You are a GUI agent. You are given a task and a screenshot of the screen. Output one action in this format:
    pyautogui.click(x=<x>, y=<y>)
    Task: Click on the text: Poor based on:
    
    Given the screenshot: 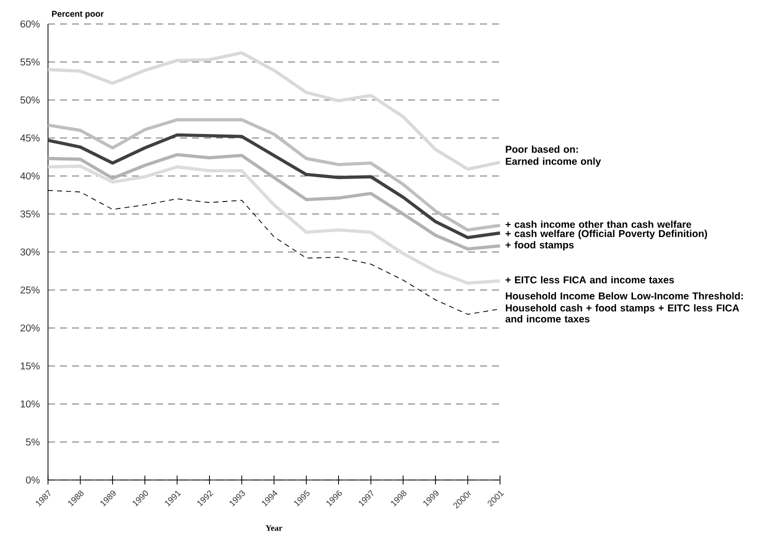 What is the action you would take?
    pyautogui.click(x=542, y=149)
    